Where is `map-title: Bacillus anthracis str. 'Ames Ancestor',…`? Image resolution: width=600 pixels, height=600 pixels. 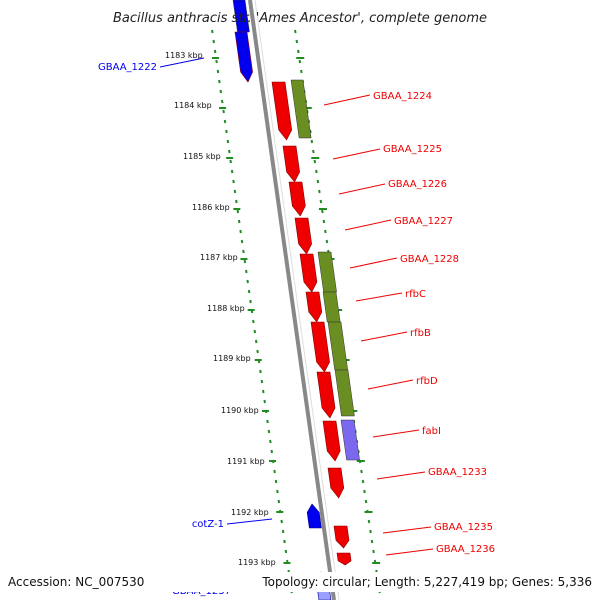 map-title: Bacillus anthracis str. 'Ames Ancestor',… is located at coordinates (300, 18).